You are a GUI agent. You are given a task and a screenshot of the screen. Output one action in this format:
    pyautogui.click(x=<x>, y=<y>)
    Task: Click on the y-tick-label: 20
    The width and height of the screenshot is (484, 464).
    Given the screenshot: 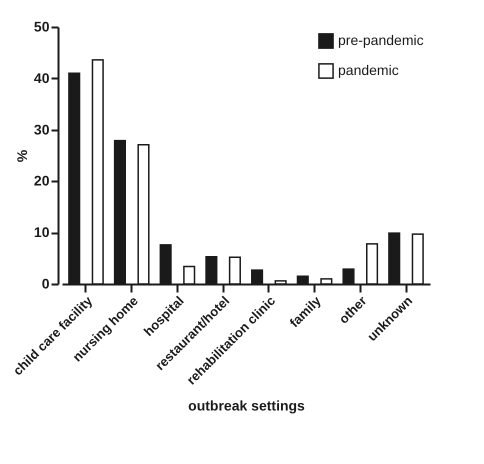 What is the action you would take?
    pyautogui.click(x=42, y=180)
    